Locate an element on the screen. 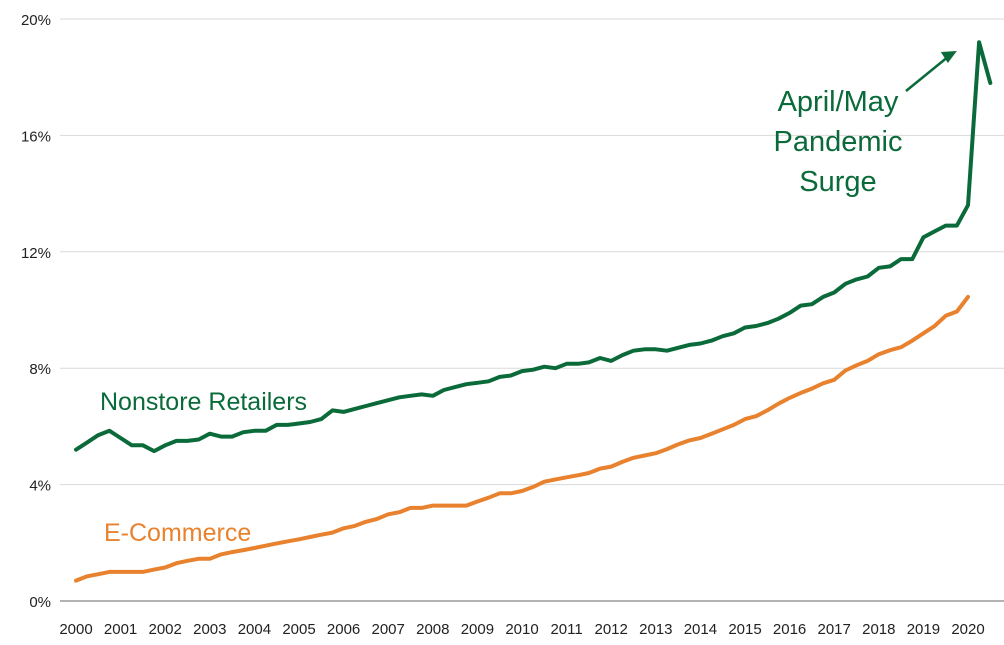 This screenshot has width=1004, height=645. x-tick-label: 2003 is located at coordinates (209, 629).